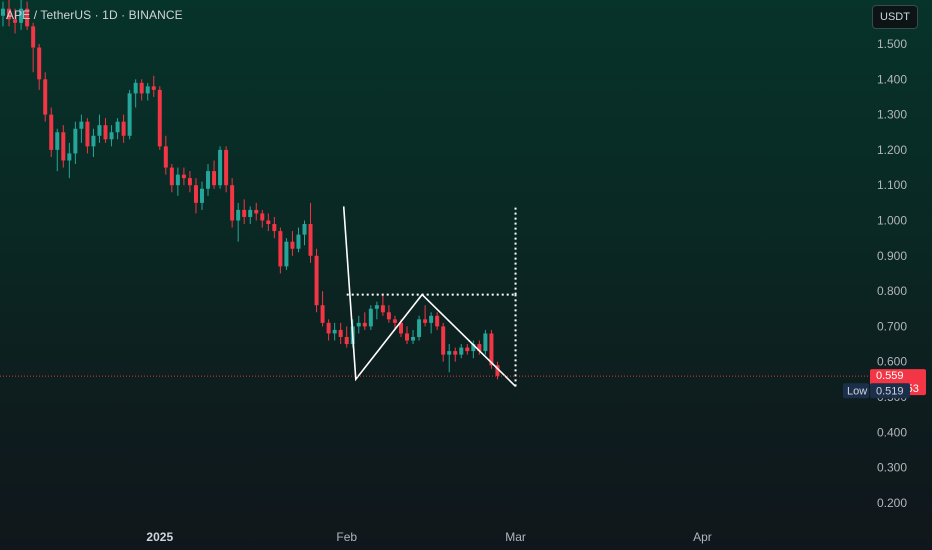 This screenshot has width=932, height=550. I want to click on y-axis-tick-label: 0.400, so click(892, 432).